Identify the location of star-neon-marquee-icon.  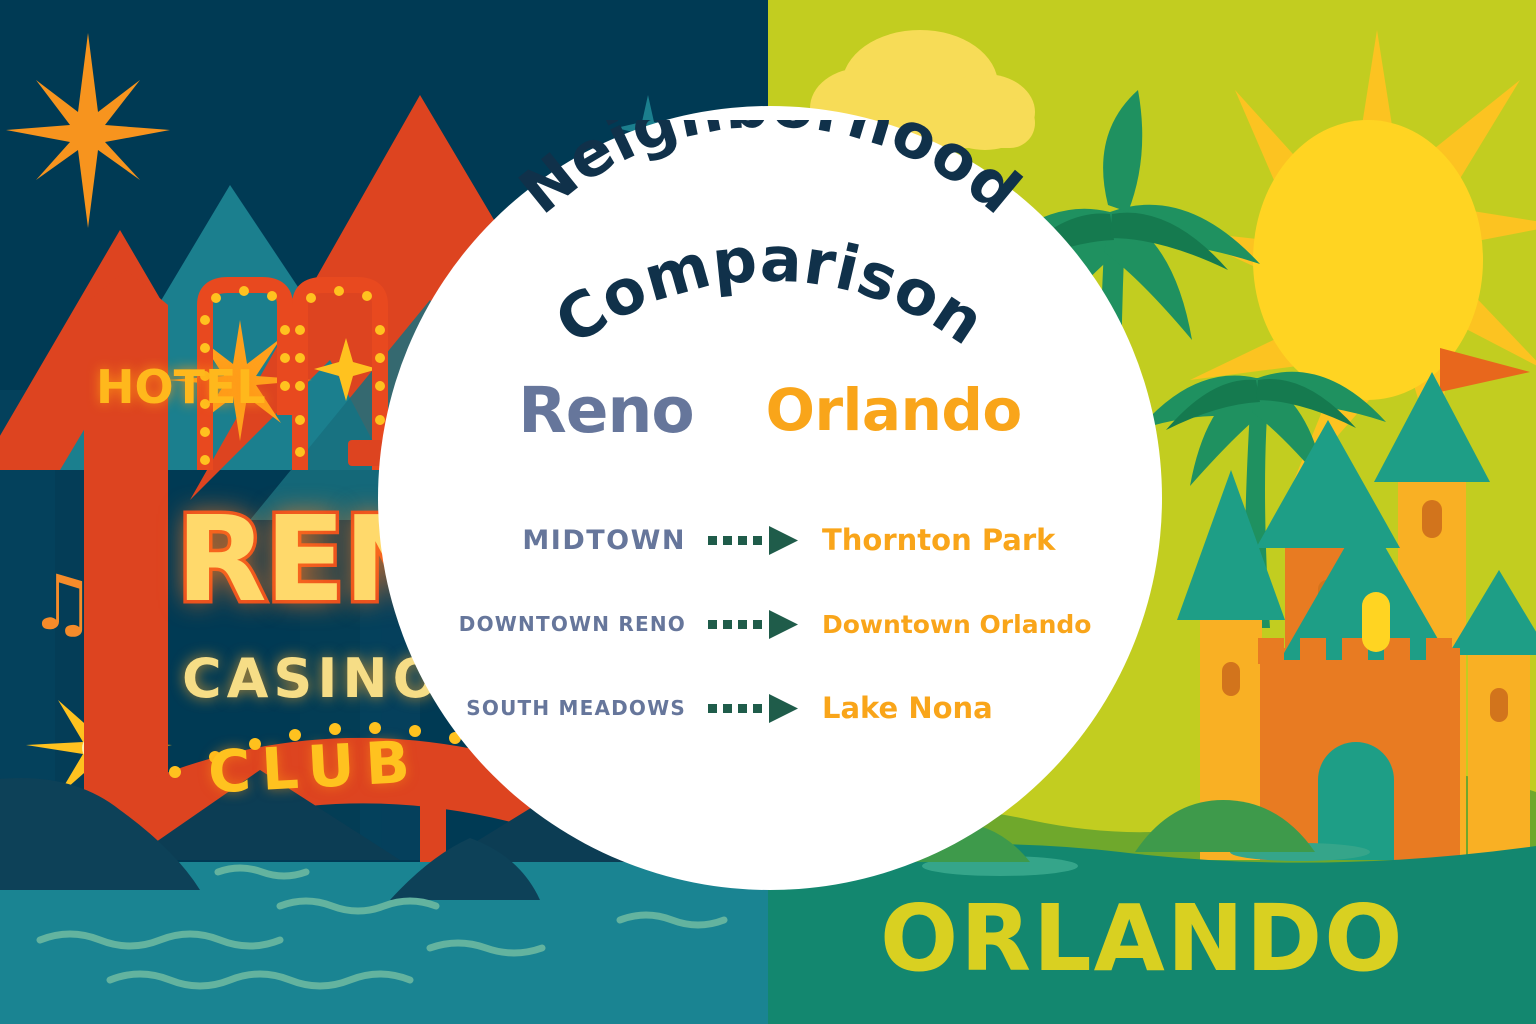
(240, 380).